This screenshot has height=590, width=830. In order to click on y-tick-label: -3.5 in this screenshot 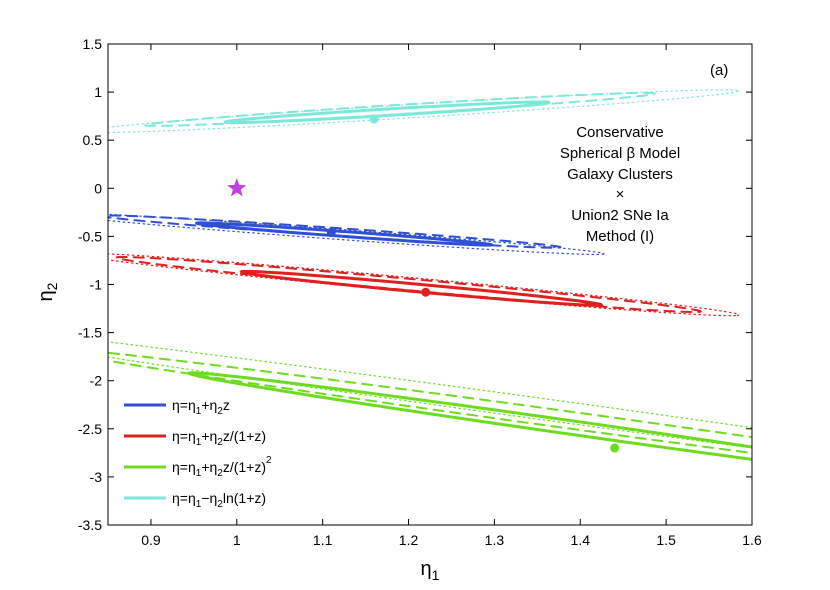, I will do `click(90, 525)`.